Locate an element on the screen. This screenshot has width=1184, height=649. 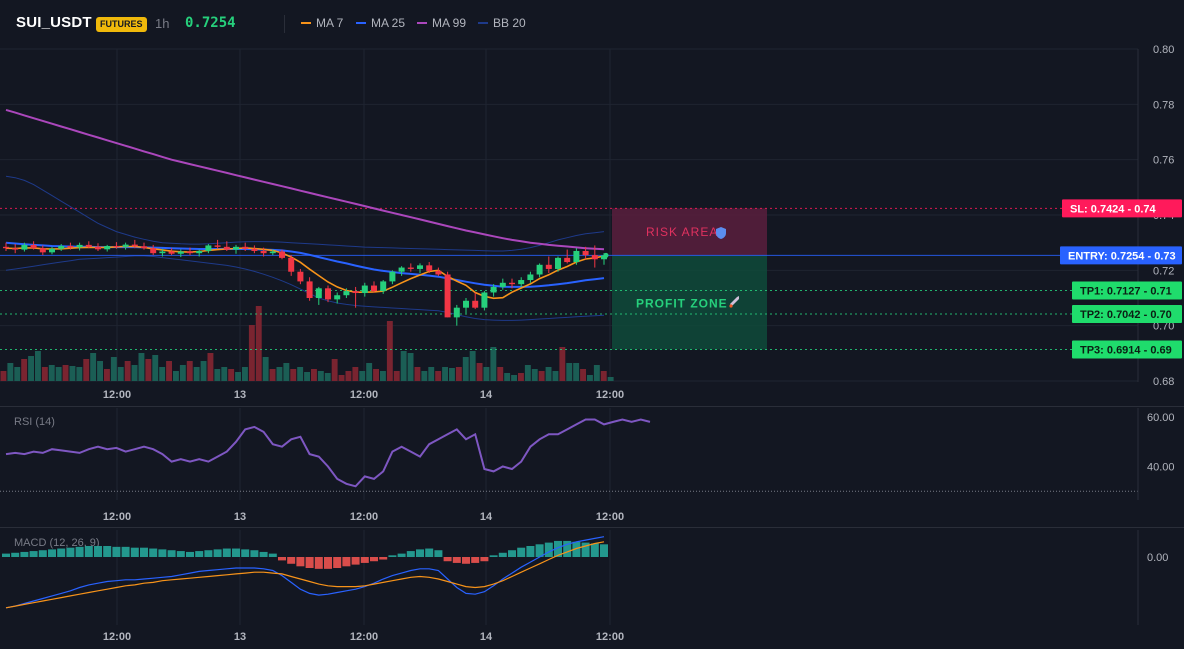
timeframe-label: 1h is located at coordinates (162, 23).